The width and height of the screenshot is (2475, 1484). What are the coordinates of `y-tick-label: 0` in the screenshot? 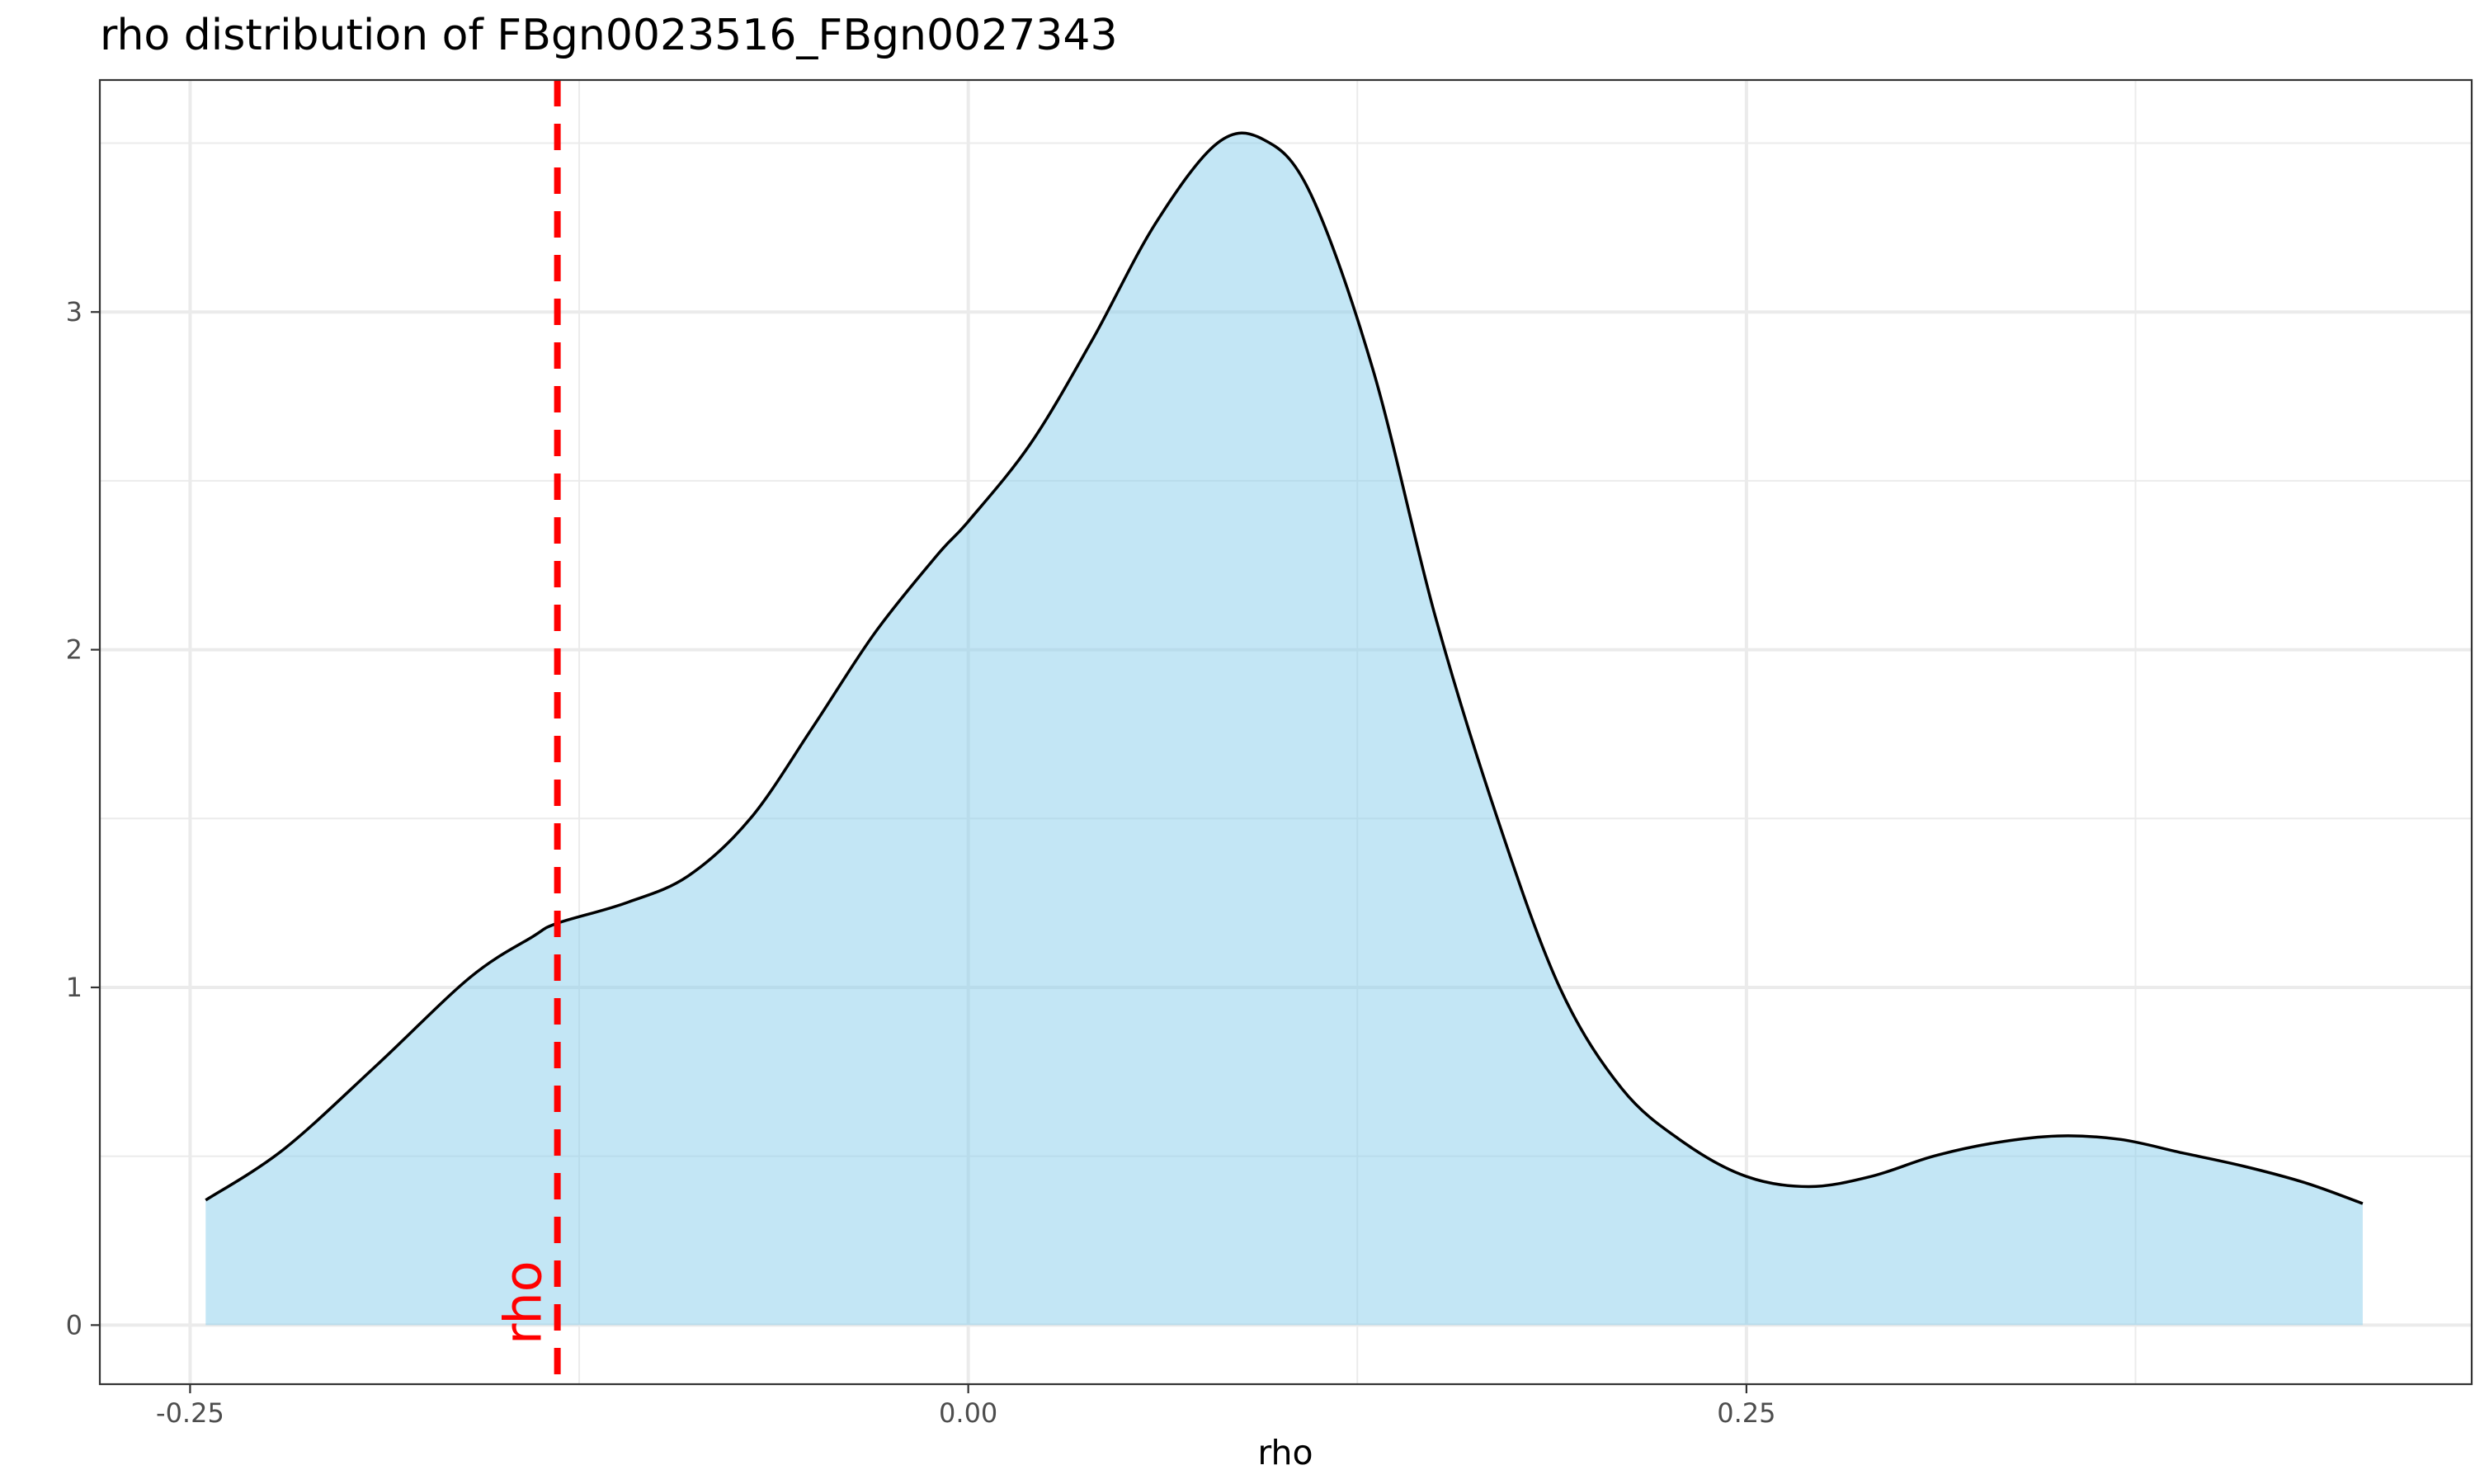 It's located at (74, 1324).